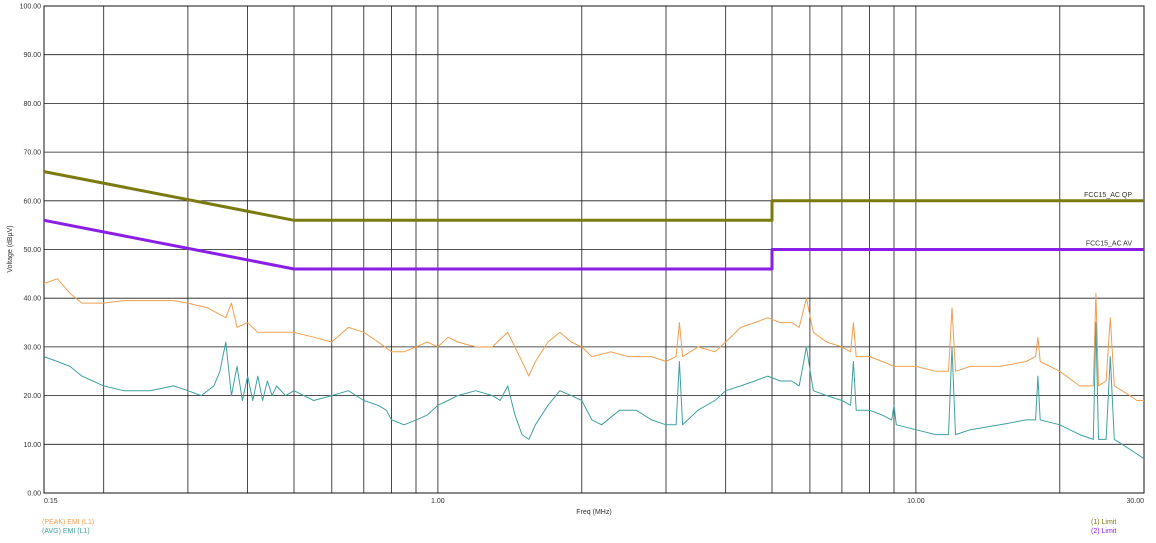  Describe the element at coordinates (438, 501) in the screenshot. I see `x-tick-label: 1.00` at that location.